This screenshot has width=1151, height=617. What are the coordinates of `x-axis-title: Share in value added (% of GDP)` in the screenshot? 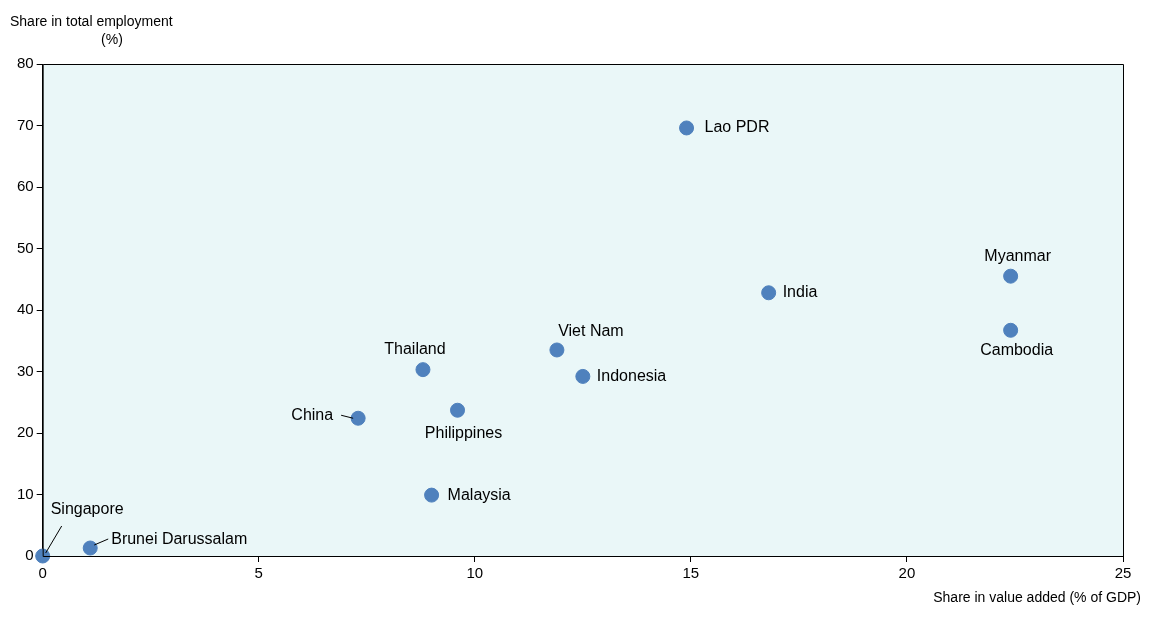 It's located at (1037, 596).